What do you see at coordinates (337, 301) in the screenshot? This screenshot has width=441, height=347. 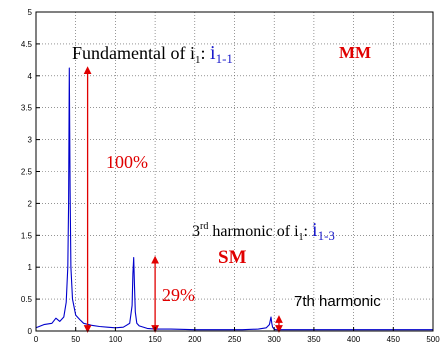 I see `annotation-seventh-harmonic: 7th harmonic` at bounding box center [337, 301].